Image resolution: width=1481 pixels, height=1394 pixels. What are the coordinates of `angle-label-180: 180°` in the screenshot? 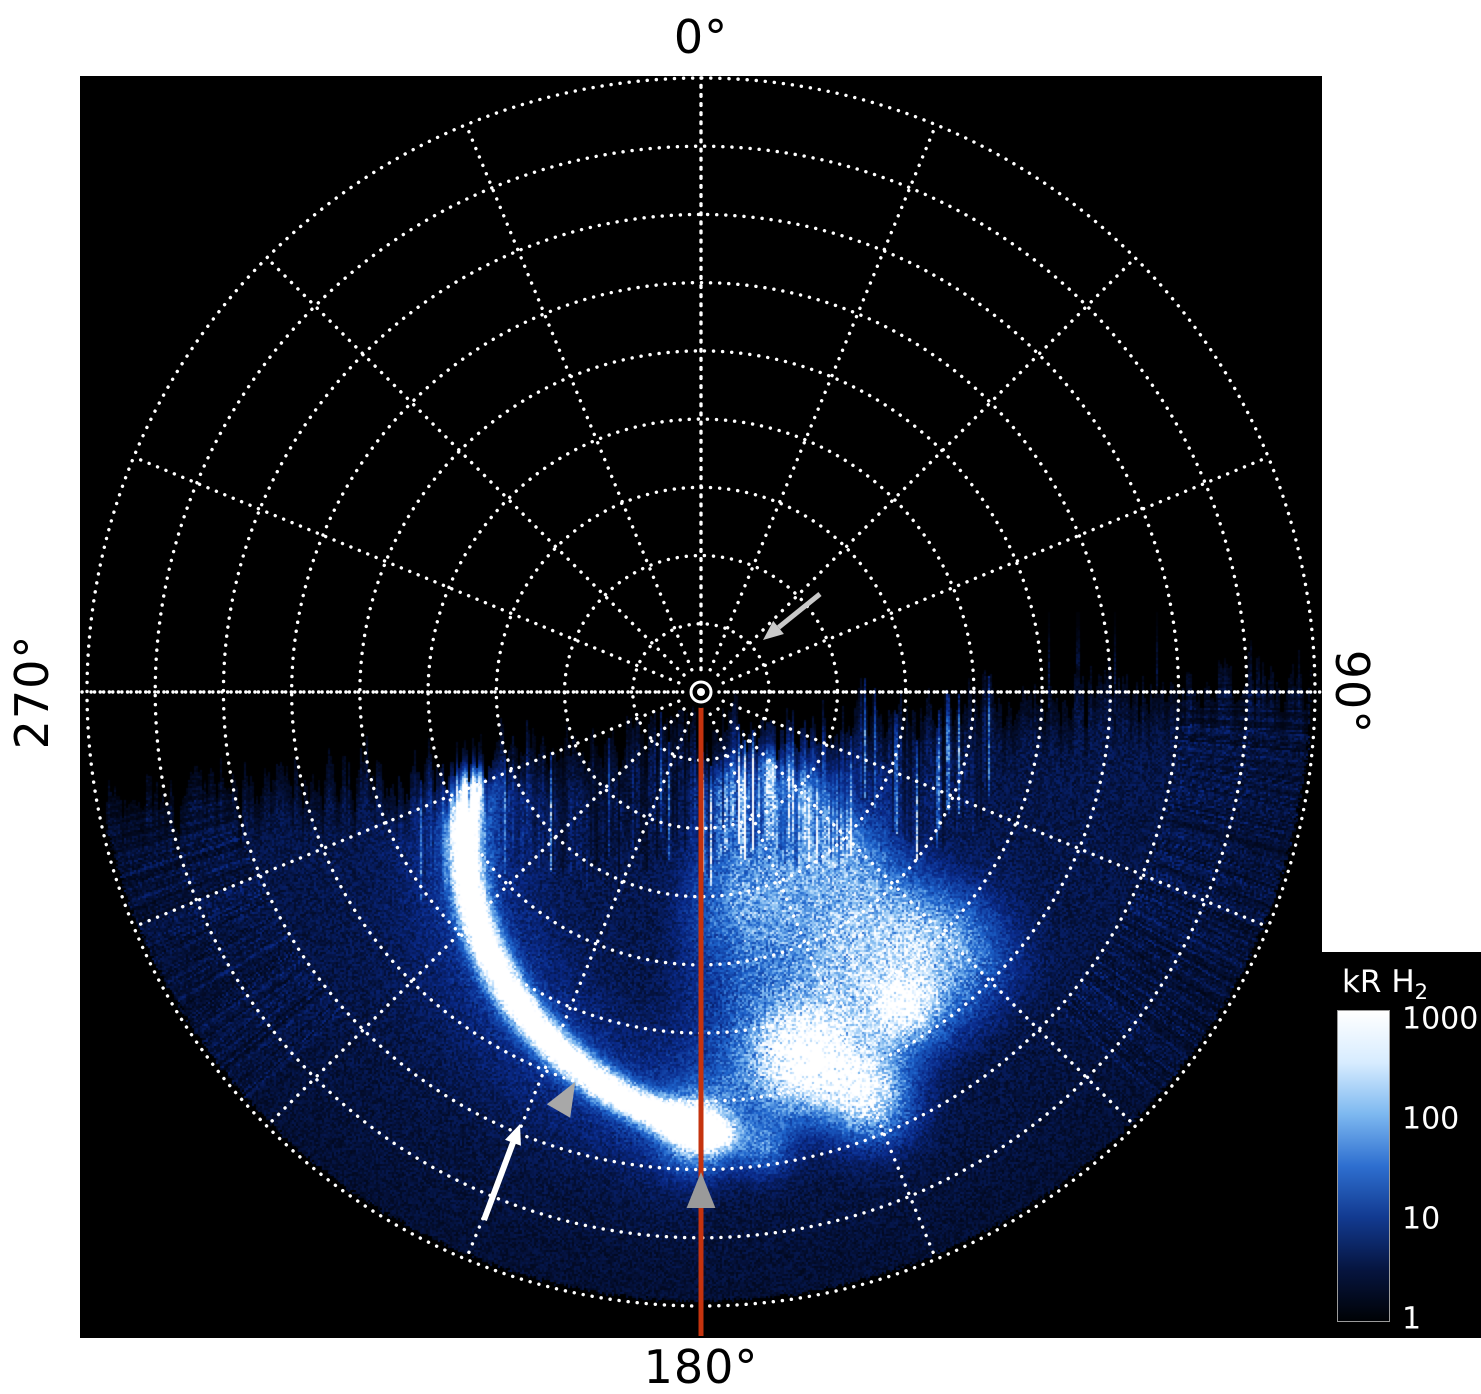 It's located at (701, 1367).